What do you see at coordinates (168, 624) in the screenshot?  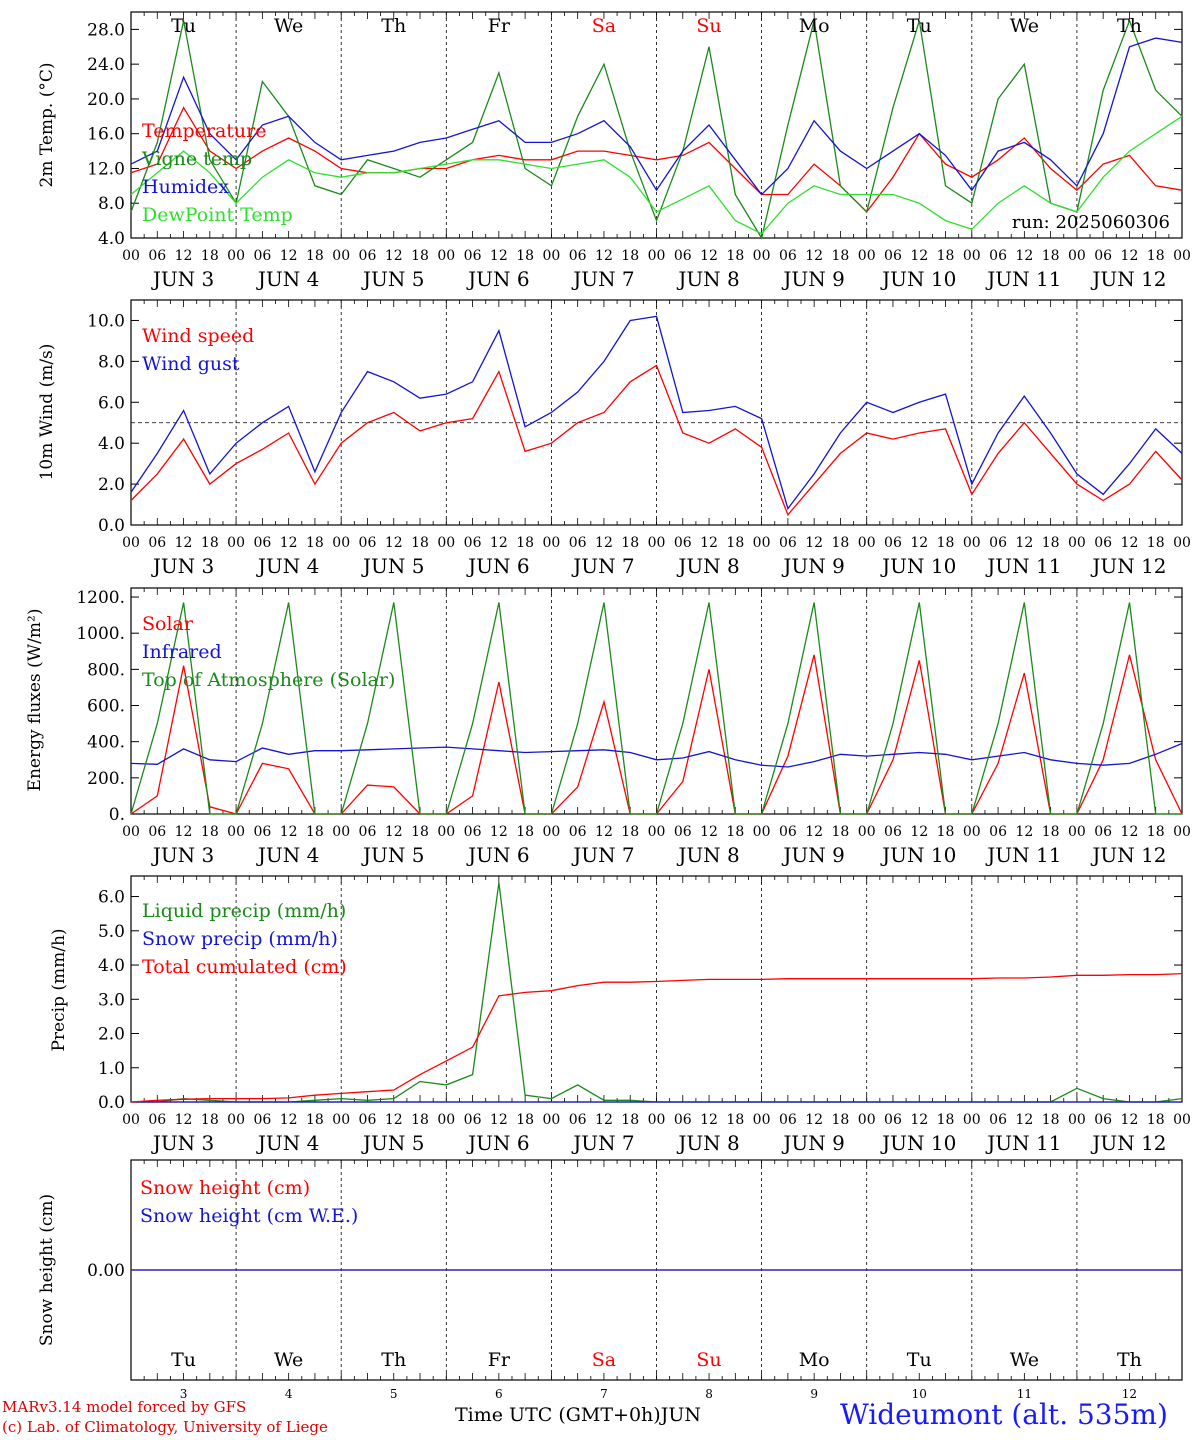 I see `legend-entry: Solar` at bounding box center [168, 624].